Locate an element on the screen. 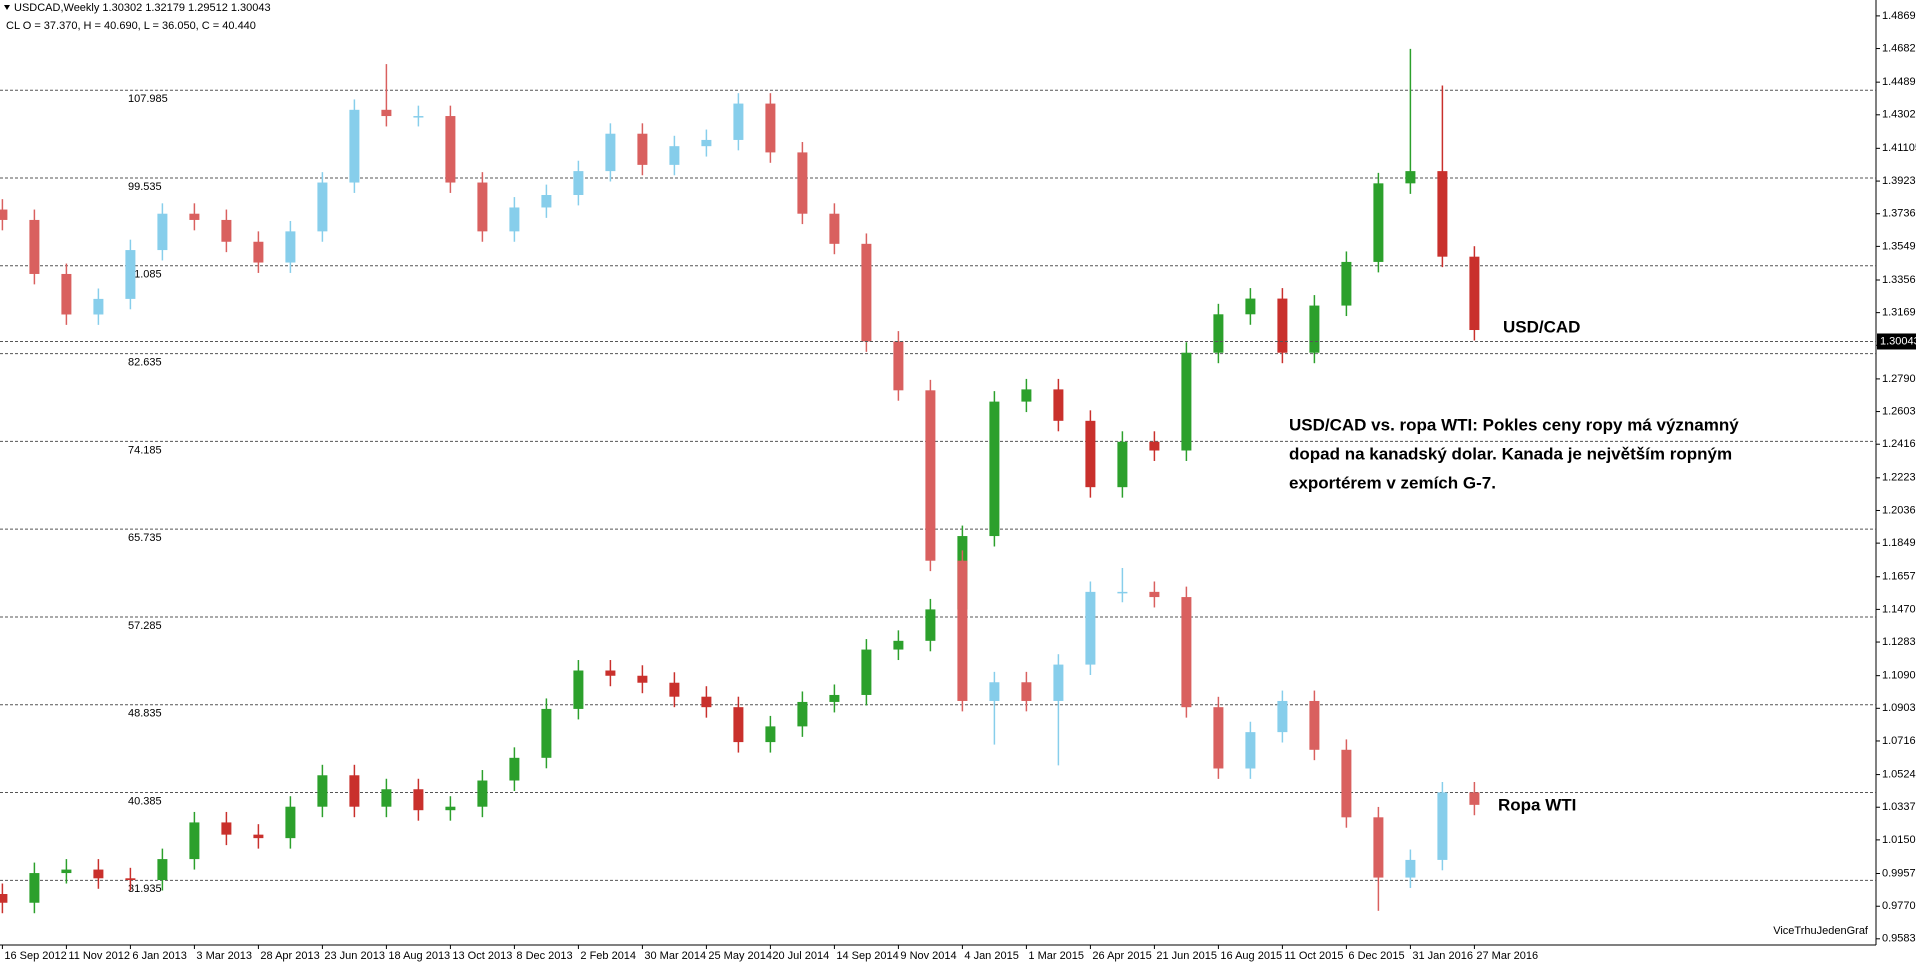 This screenshot has height=964, width=1916. y-tick-label: 1.18495 is located at coordinates (1899, 543).